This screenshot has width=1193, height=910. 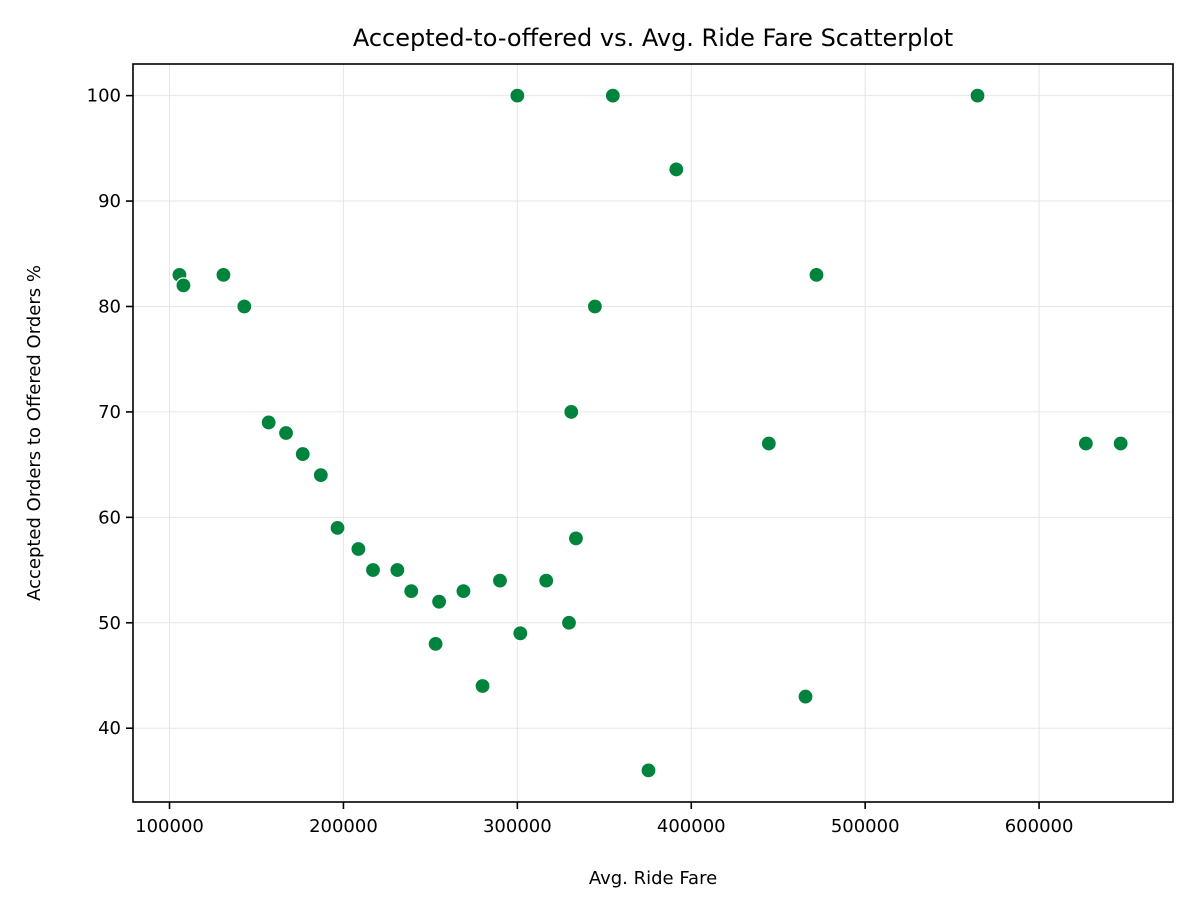 What do you see at coordinates (109, 623) in the screenshot?
I see `y-tick-label: 50` at bounding box center [109, 623].